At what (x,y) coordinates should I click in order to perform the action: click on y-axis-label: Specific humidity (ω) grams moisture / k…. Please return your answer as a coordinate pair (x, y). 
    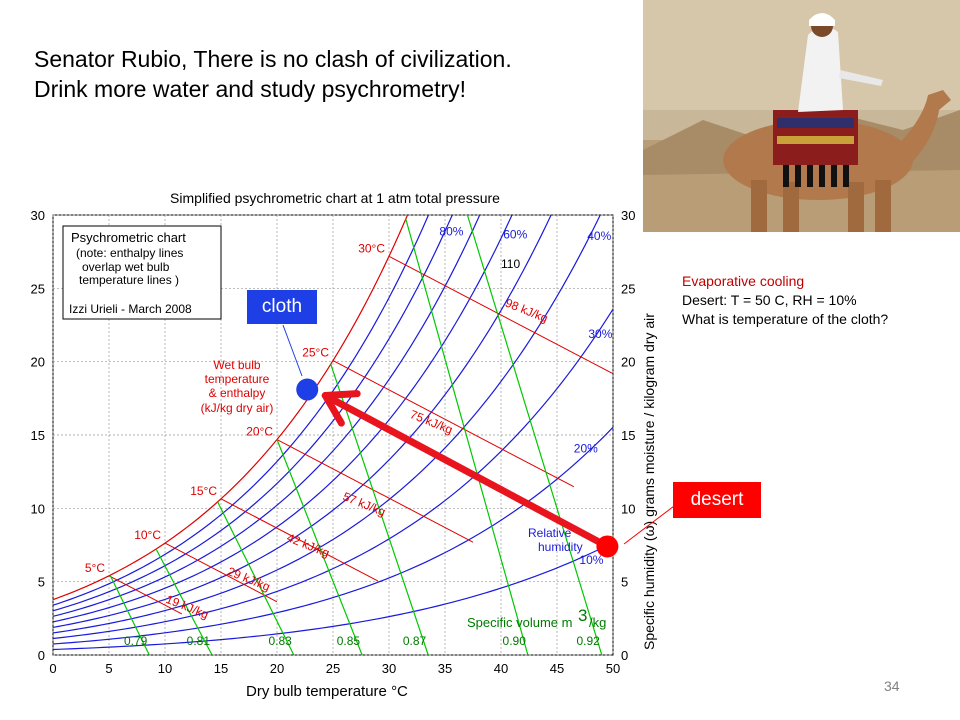
    Looking at the image, I should click on (649, 481).